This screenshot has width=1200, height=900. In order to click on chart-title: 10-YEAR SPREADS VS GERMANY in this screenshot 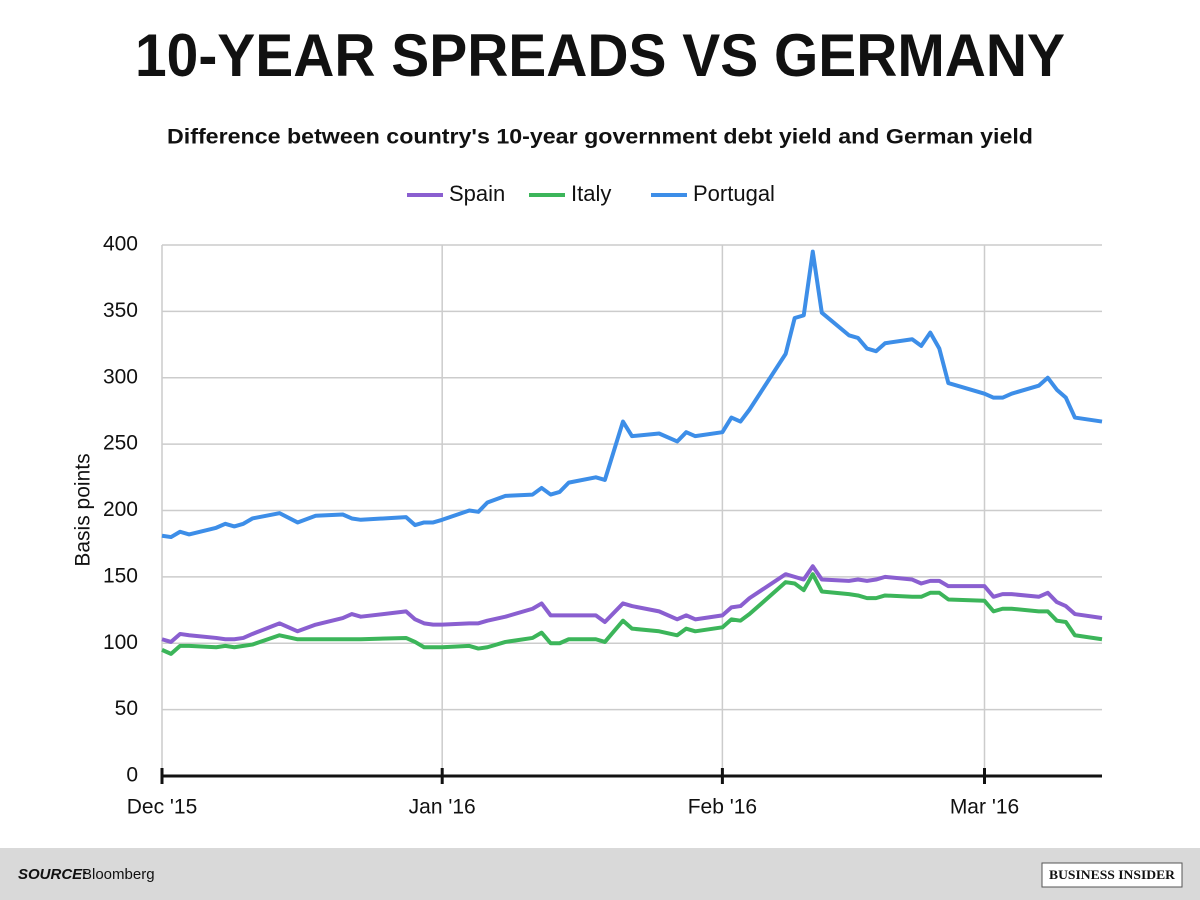, I will do `click(600, 55)`.